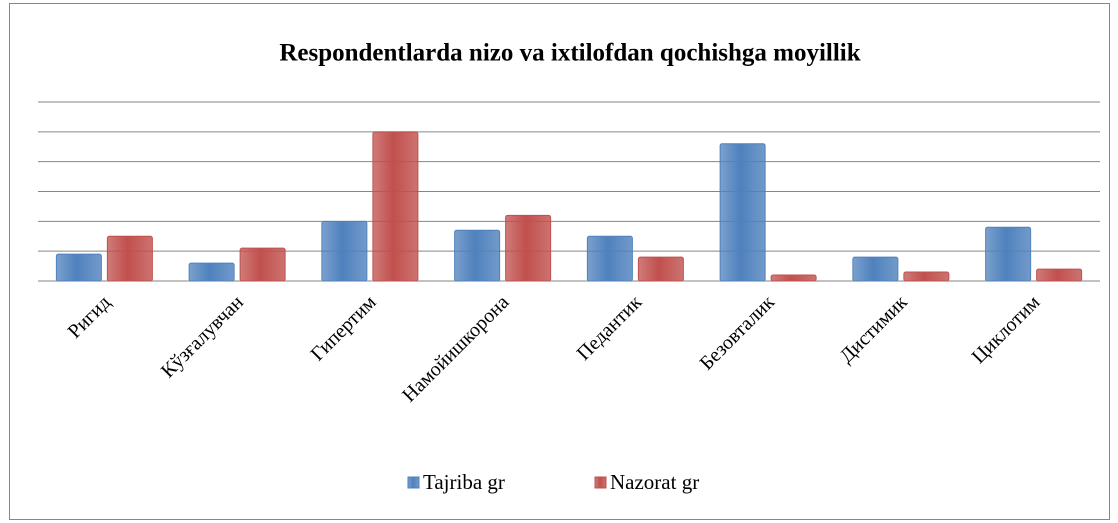 This screenshot has width=1118, height=523. Describe the element at coordinates (654, 482) in the screenshot. I see `legend-label: Nazorat gr` at that location.